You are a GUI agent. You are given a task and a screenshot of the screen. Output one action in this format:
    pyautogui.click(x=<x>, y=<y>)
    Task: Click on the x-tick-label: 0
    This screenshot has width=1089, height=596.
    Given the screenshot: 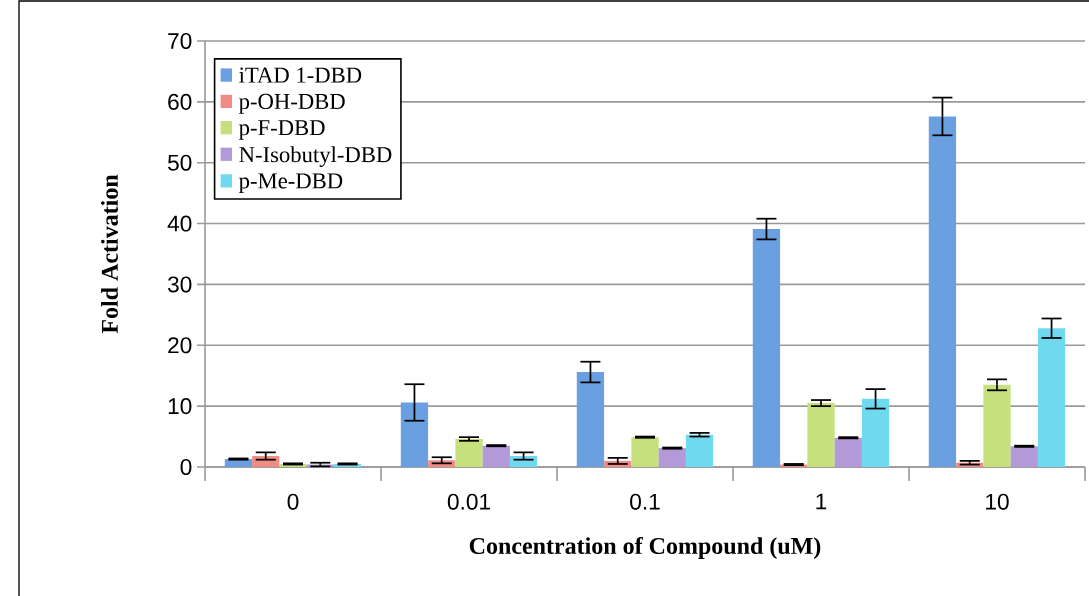 What is the action you would take?
    pyautogui.click(x=293, y=501)
    